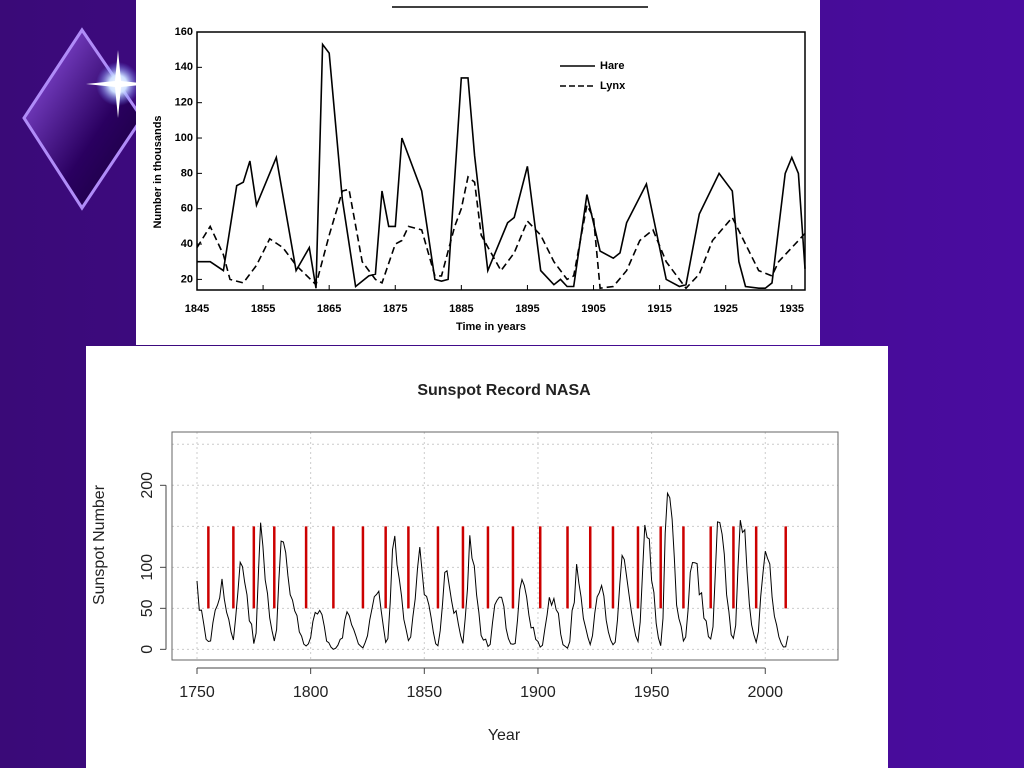  What do you see at coordinates (197, 692) in the screenshot?
I see `x-tick-label: 1750` at bounding box center [197, 692].